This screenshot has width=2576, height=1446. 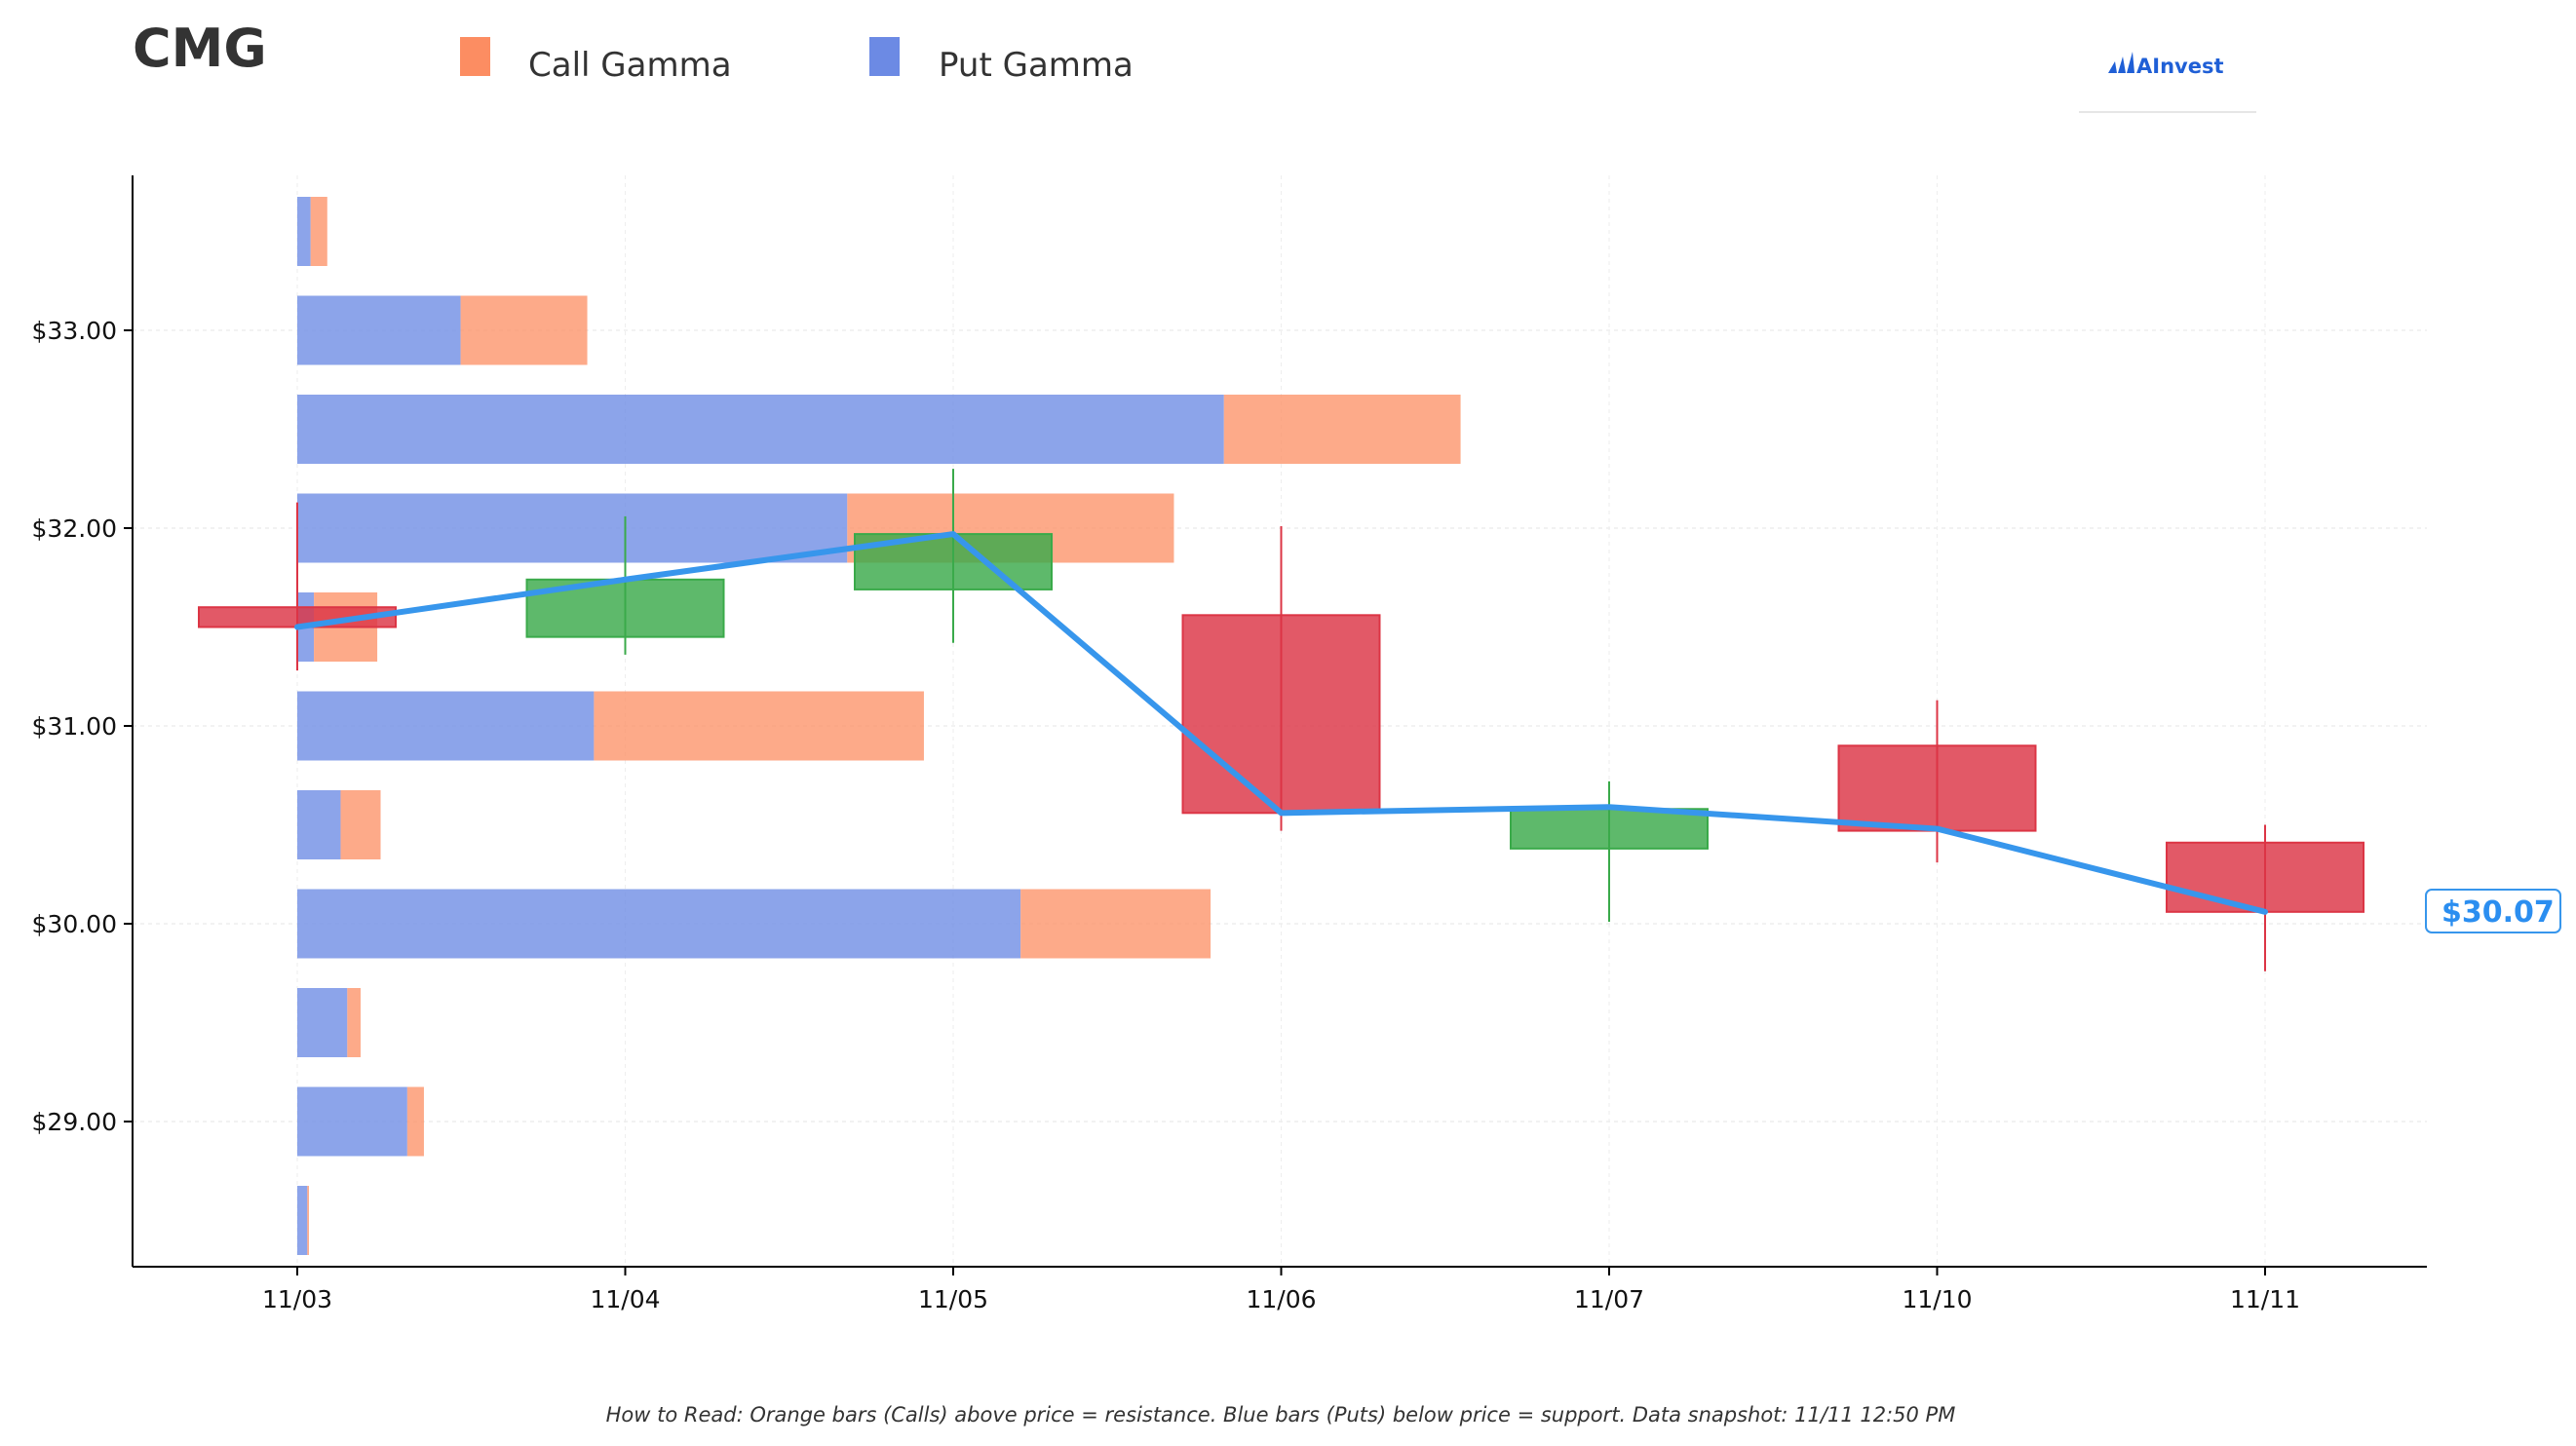 What do you see at coordinates (1281, 1299) in the screenshot?
I see `x-tick-label: 11/06` at bounding box center [1281, 1299].